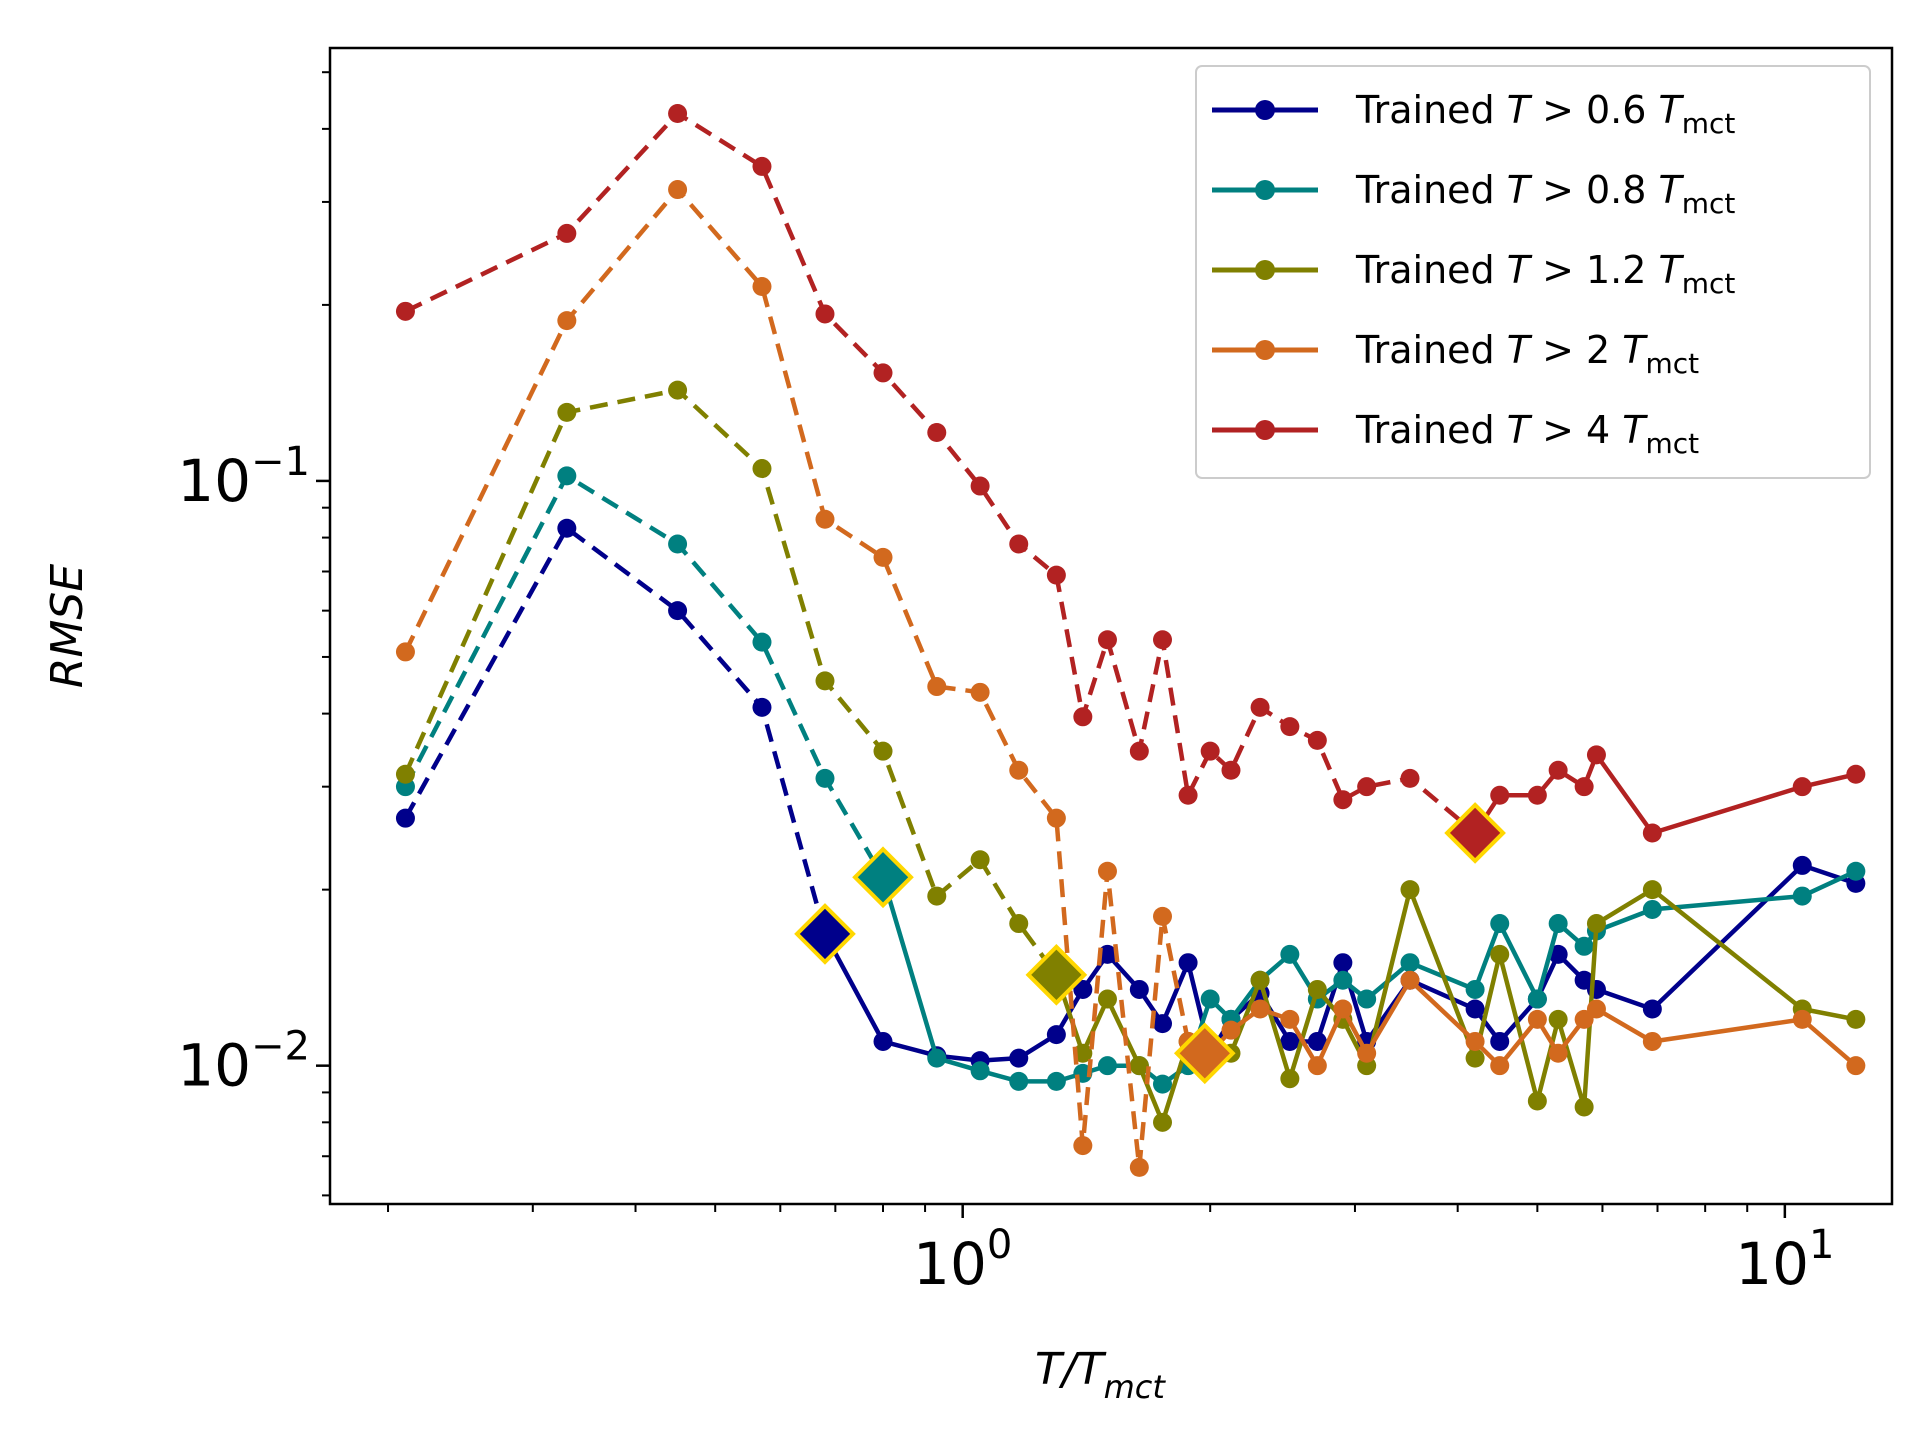  Describe the element at coordinates (1821, 1245) in the screenshot. I see `x-tick-label-exponent: 1` at that location.